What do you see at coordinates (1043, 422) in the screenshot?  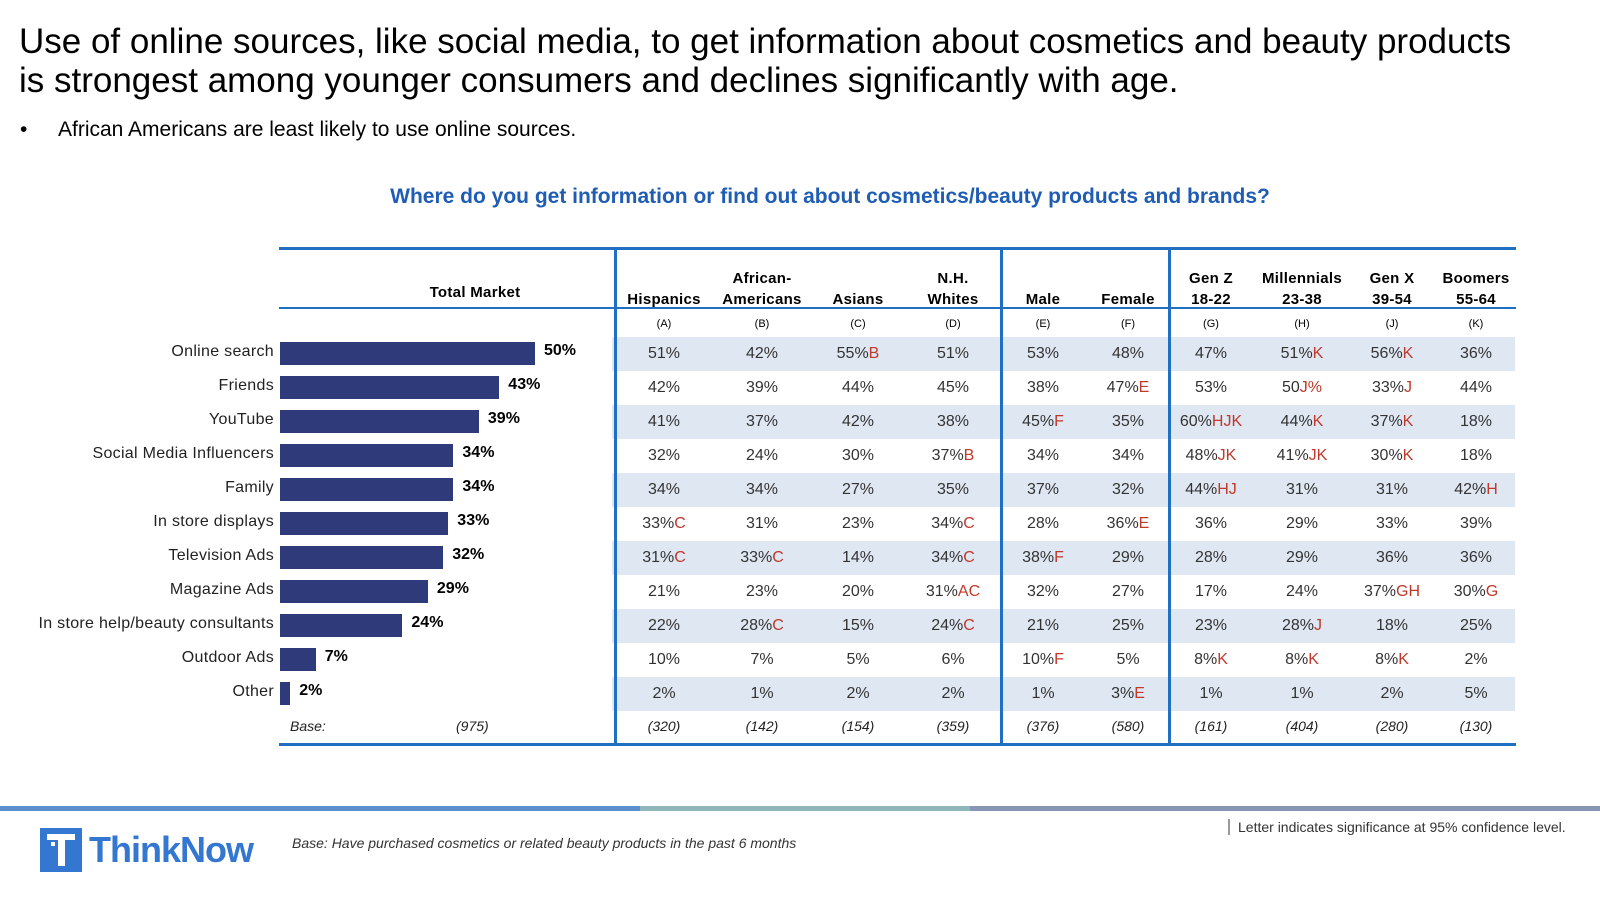 I see `table-cell: 45%F` at bounding box center [1043, 422].